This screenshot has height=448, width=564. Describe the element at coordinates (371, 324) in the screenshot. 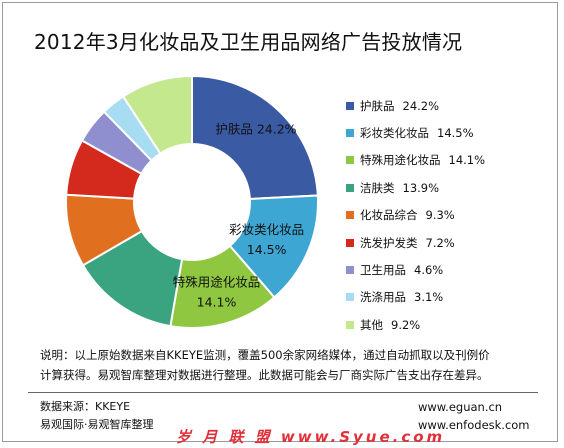

I see `legend-label-8: 其他` at that location.